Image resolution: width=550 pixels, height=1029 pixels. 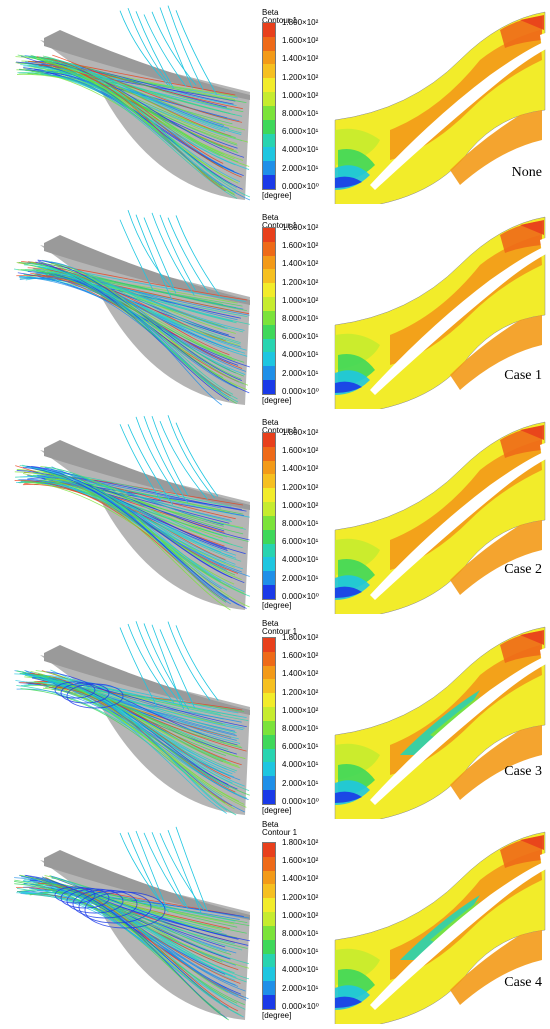 What do you see at coordinates (526, 172) in the screenshot?
I see `case-label: None` at bounding box center [526, 172].